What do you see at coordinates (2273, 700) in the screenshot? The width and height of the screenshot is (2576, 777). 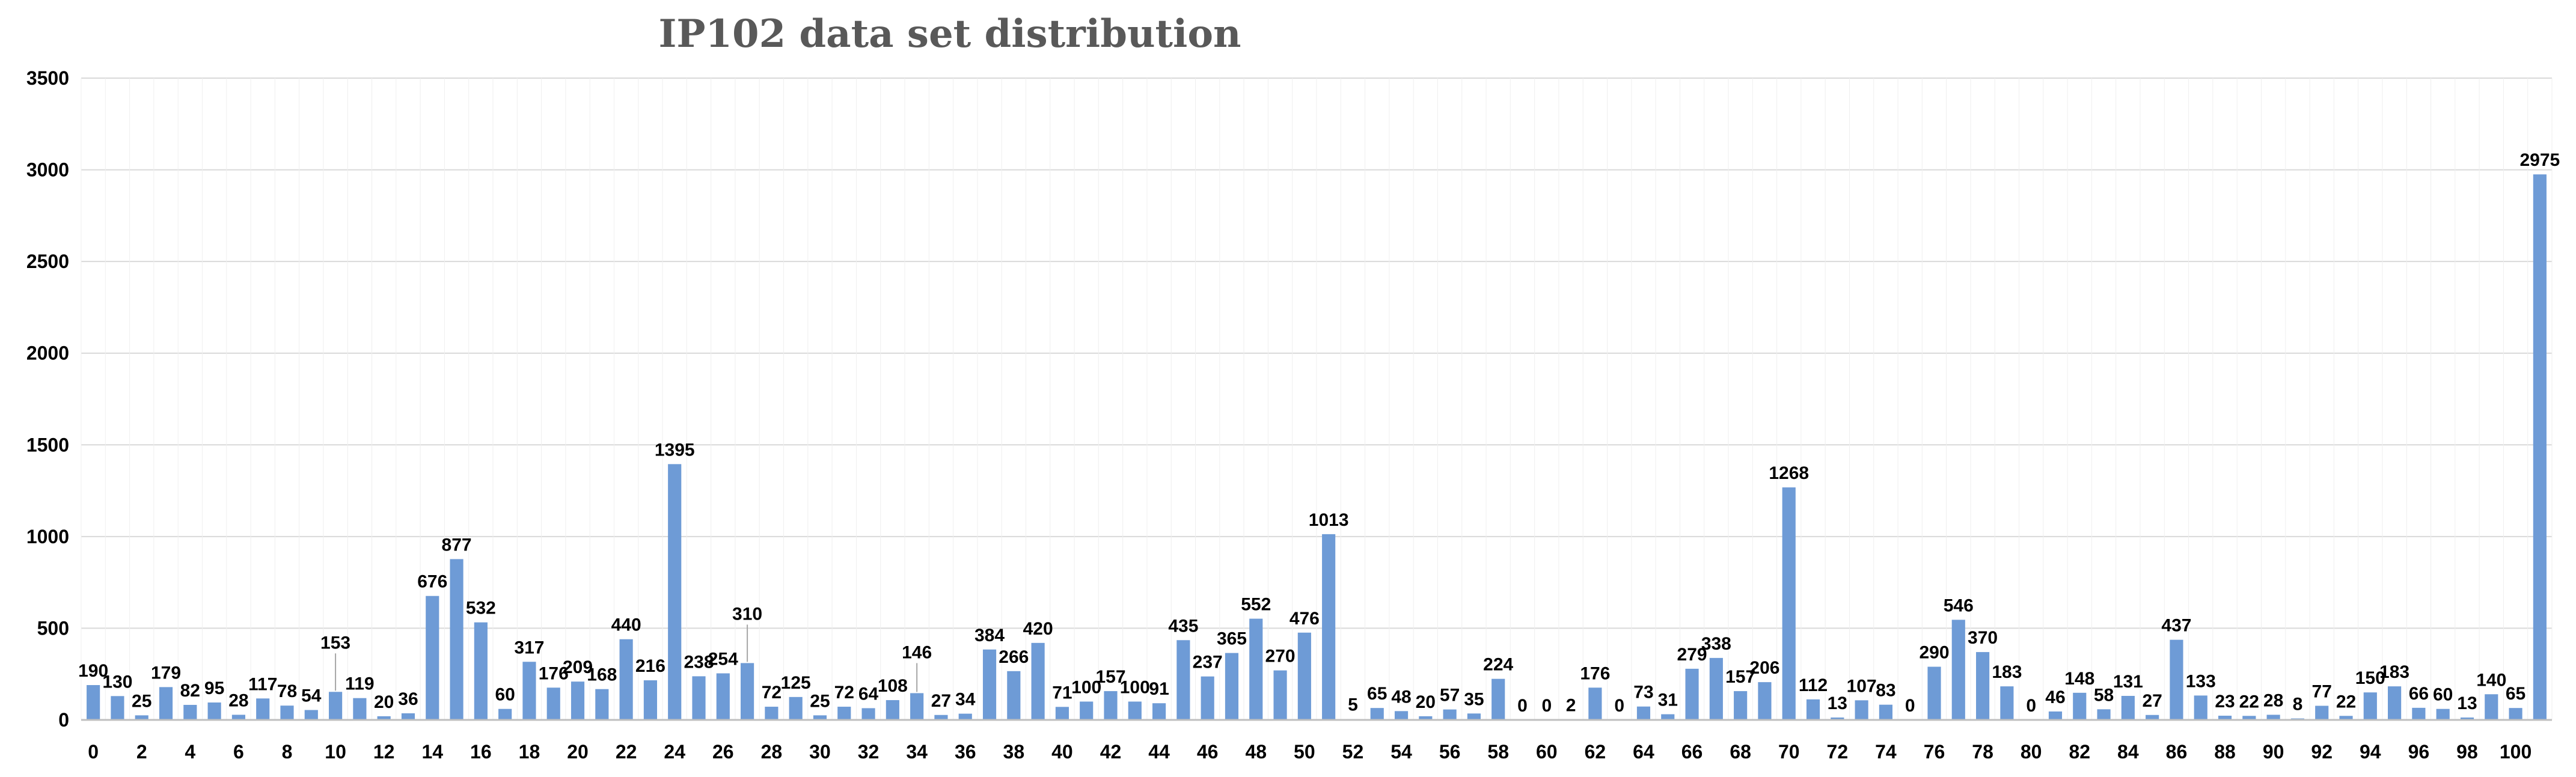 I see `data-label: 28` at bounding box center [2273, 700].